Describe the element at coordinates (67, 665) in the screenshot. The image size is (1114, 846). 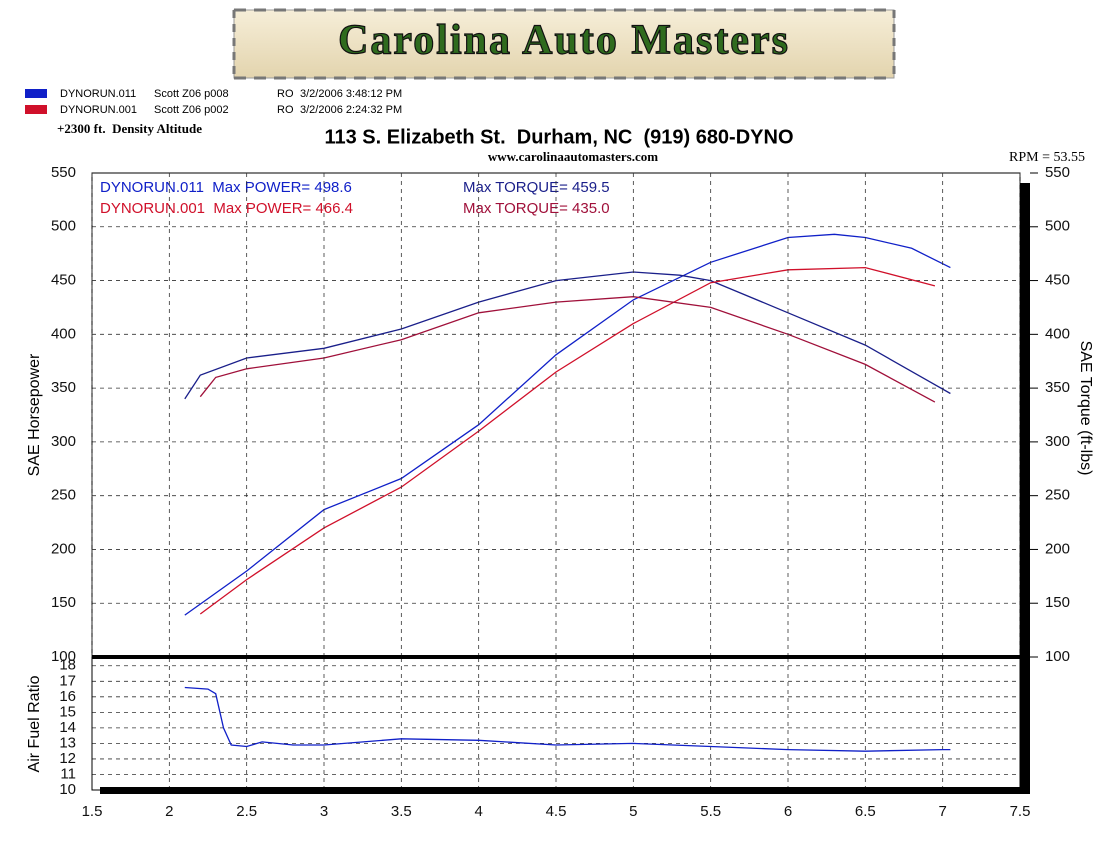
I see `y-tick-label: 18` at that location.